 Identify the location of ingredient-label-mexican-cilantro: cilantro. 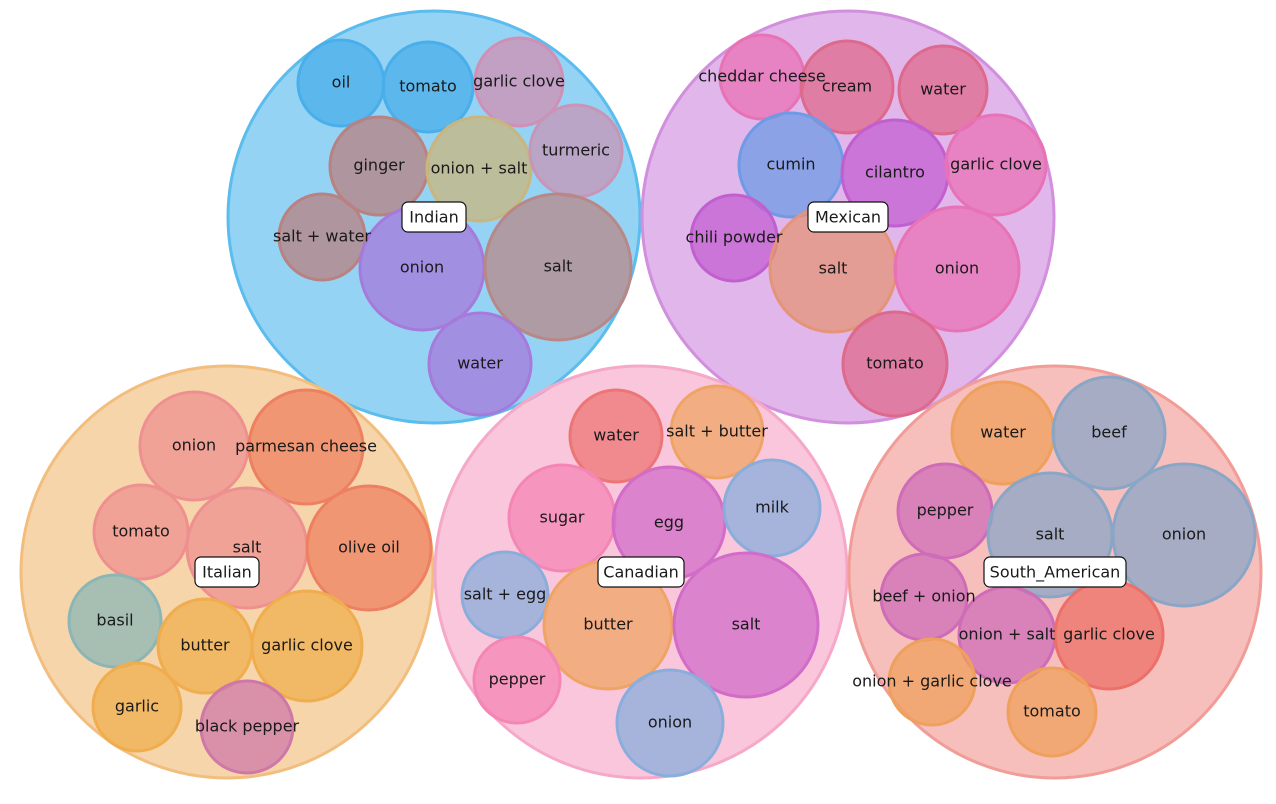
(895, 172).